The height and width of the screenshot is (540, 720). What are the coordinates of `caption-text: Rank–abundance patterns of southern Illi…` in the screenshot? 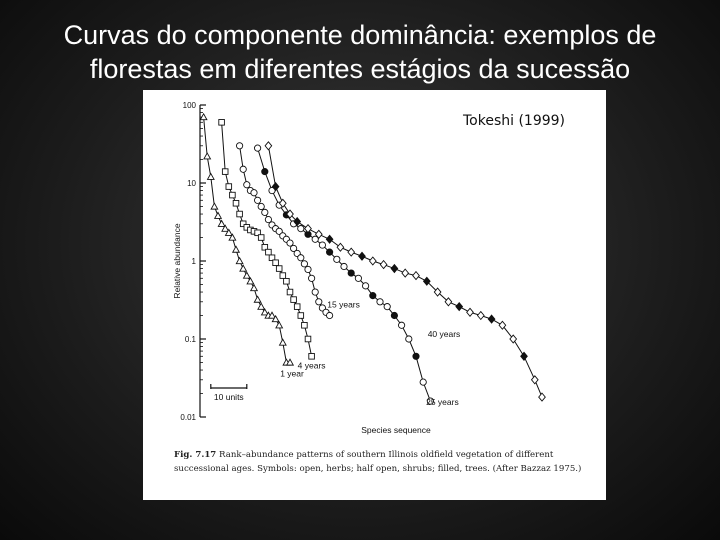 It's located at (378, 462).